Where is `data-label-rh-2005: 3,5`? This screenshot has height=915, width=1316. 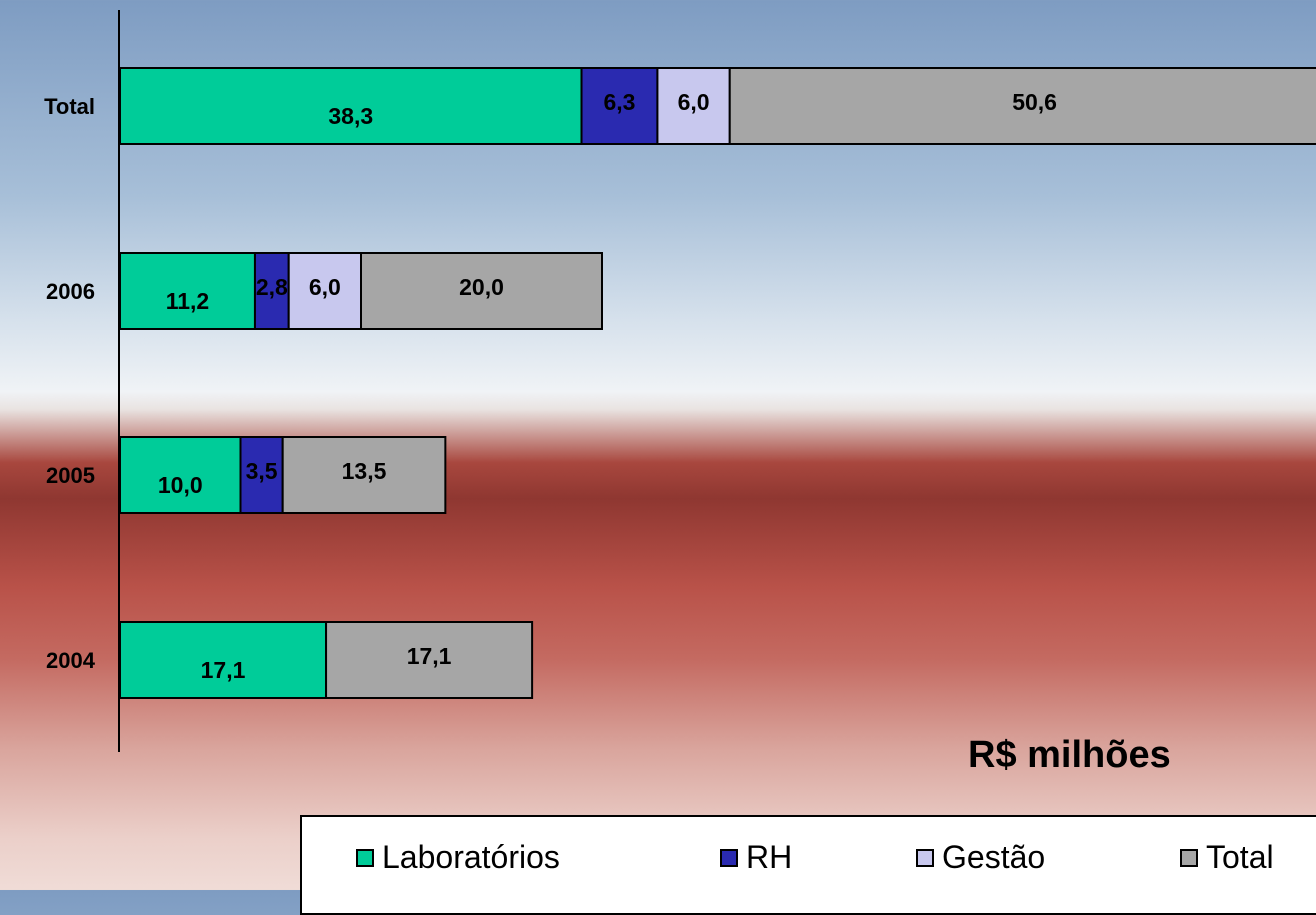 data-label-rh-2005: 3,5 is located at coordinates (262, 471).